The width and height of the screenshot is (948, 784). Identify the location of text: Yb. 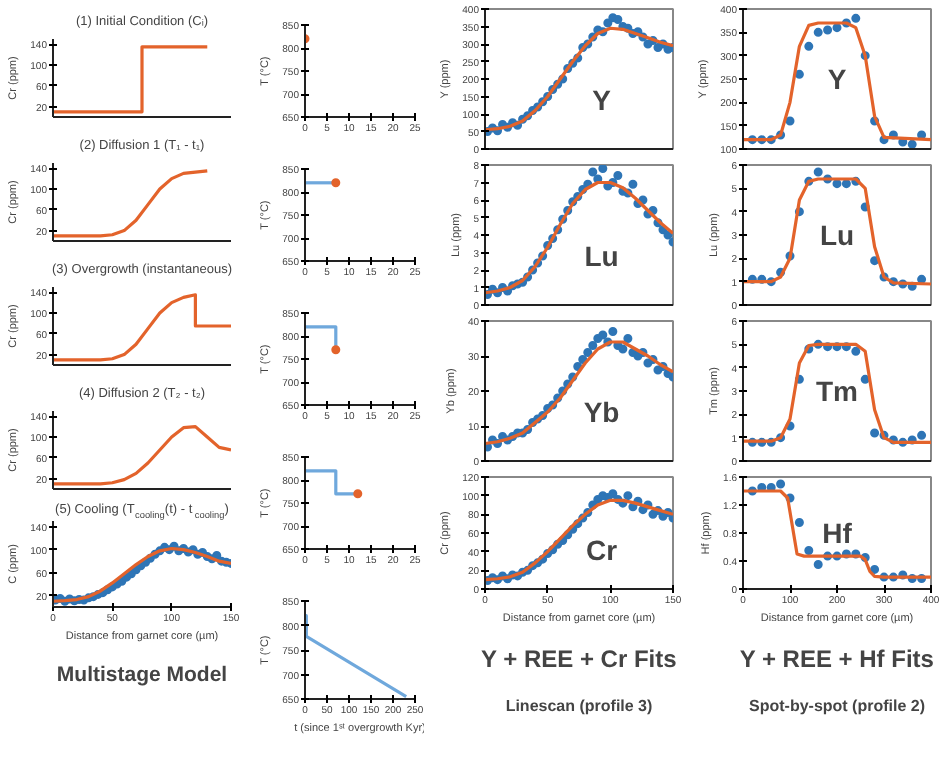
(601, 412).